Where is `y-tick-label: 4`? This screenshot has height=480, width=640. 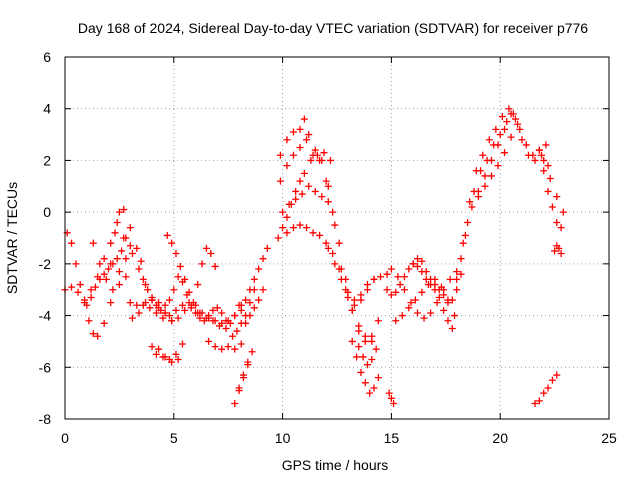
y-tick-label: 4 is located at coordinates (47, 109).